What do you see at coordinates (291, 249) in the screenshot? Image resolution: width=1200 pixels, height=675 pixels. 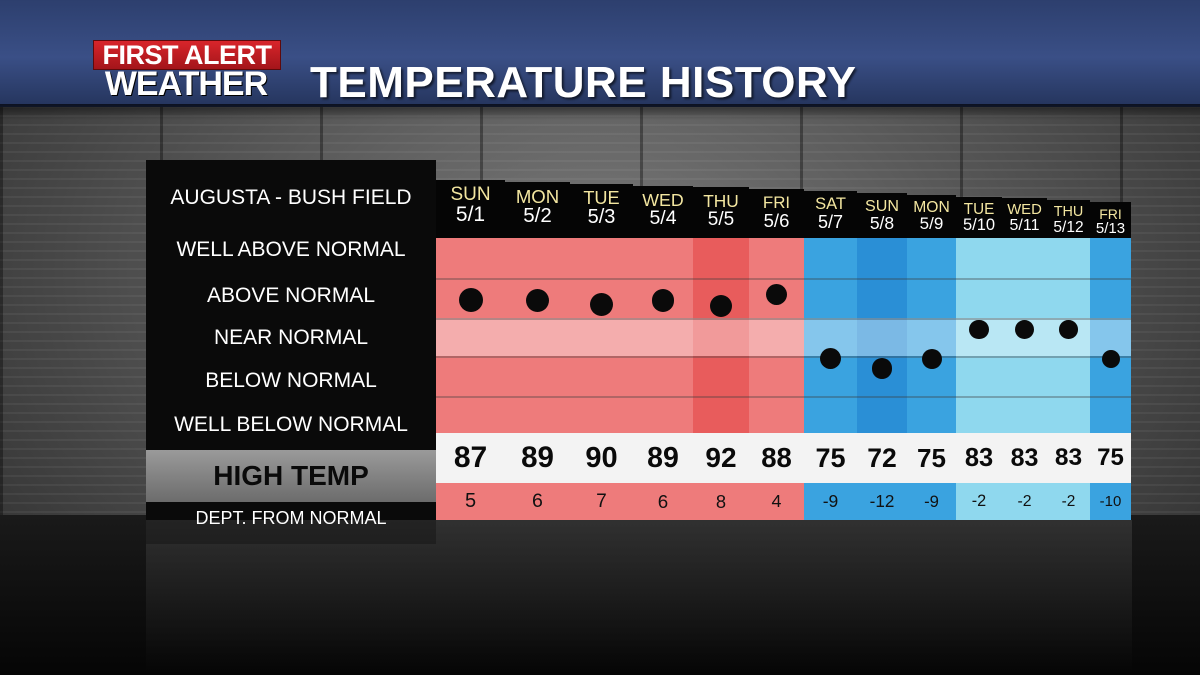 I see `category-well-above: WELL ABOVE NORMAL` at bounding box center [291, 249].